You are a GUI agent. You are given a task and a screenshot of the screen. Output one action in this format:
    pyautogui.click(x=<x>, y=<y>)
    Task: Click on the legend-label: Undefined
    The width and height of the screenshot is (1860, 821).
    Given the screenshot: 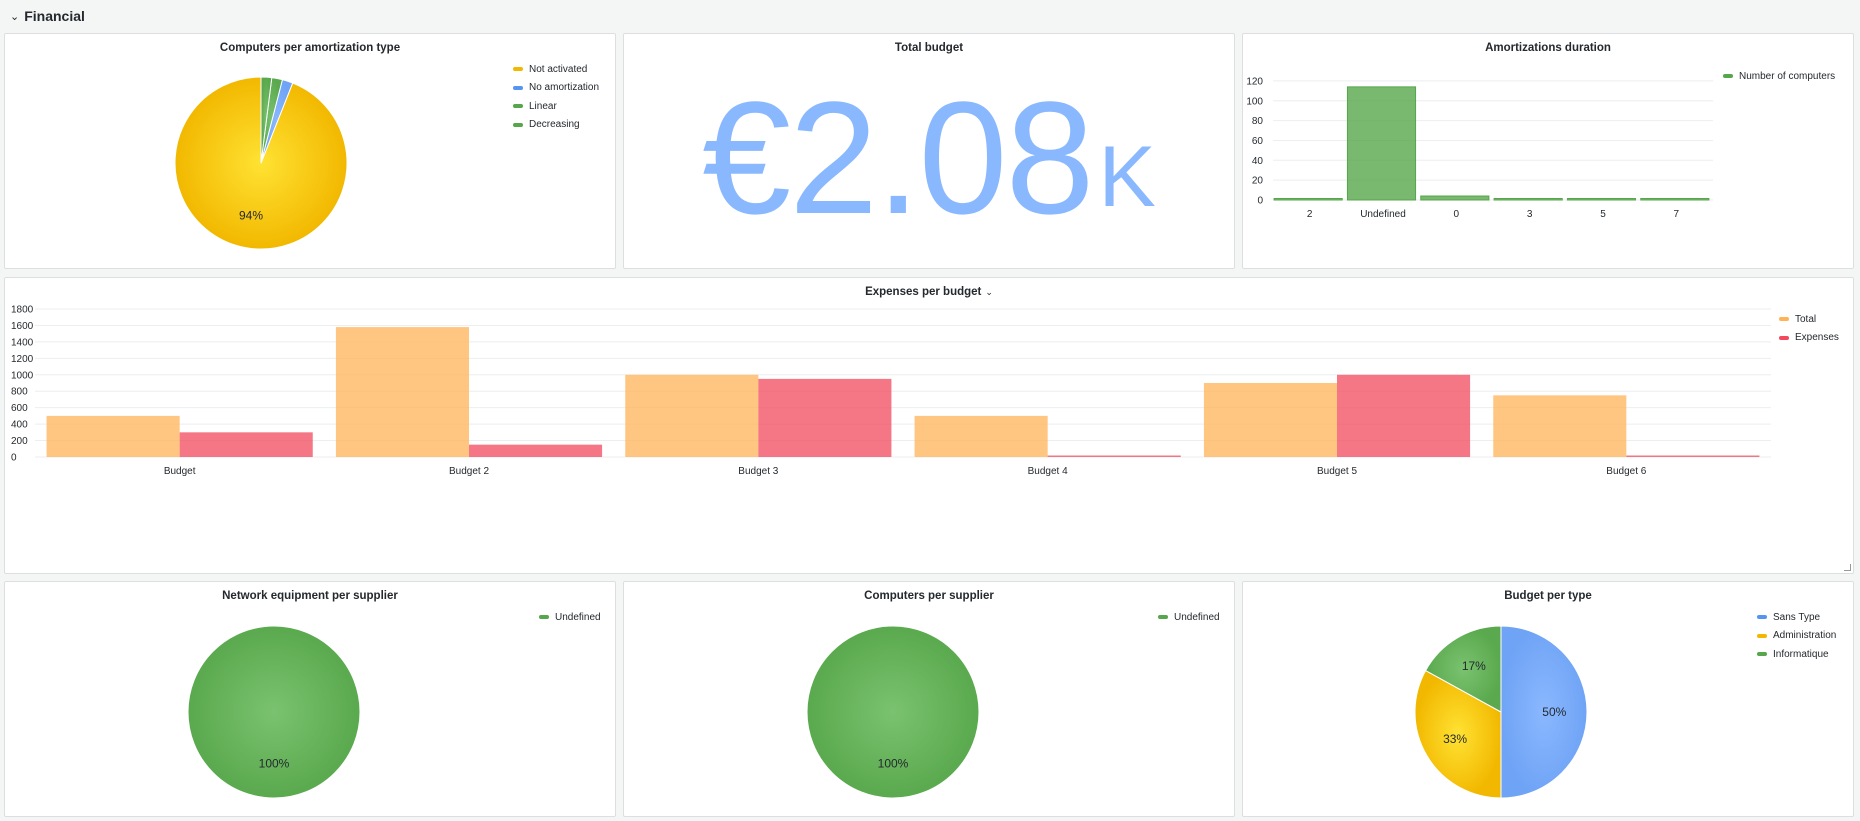 What is the action you would take?
    pyautogui.click(x=578, y=617)
    